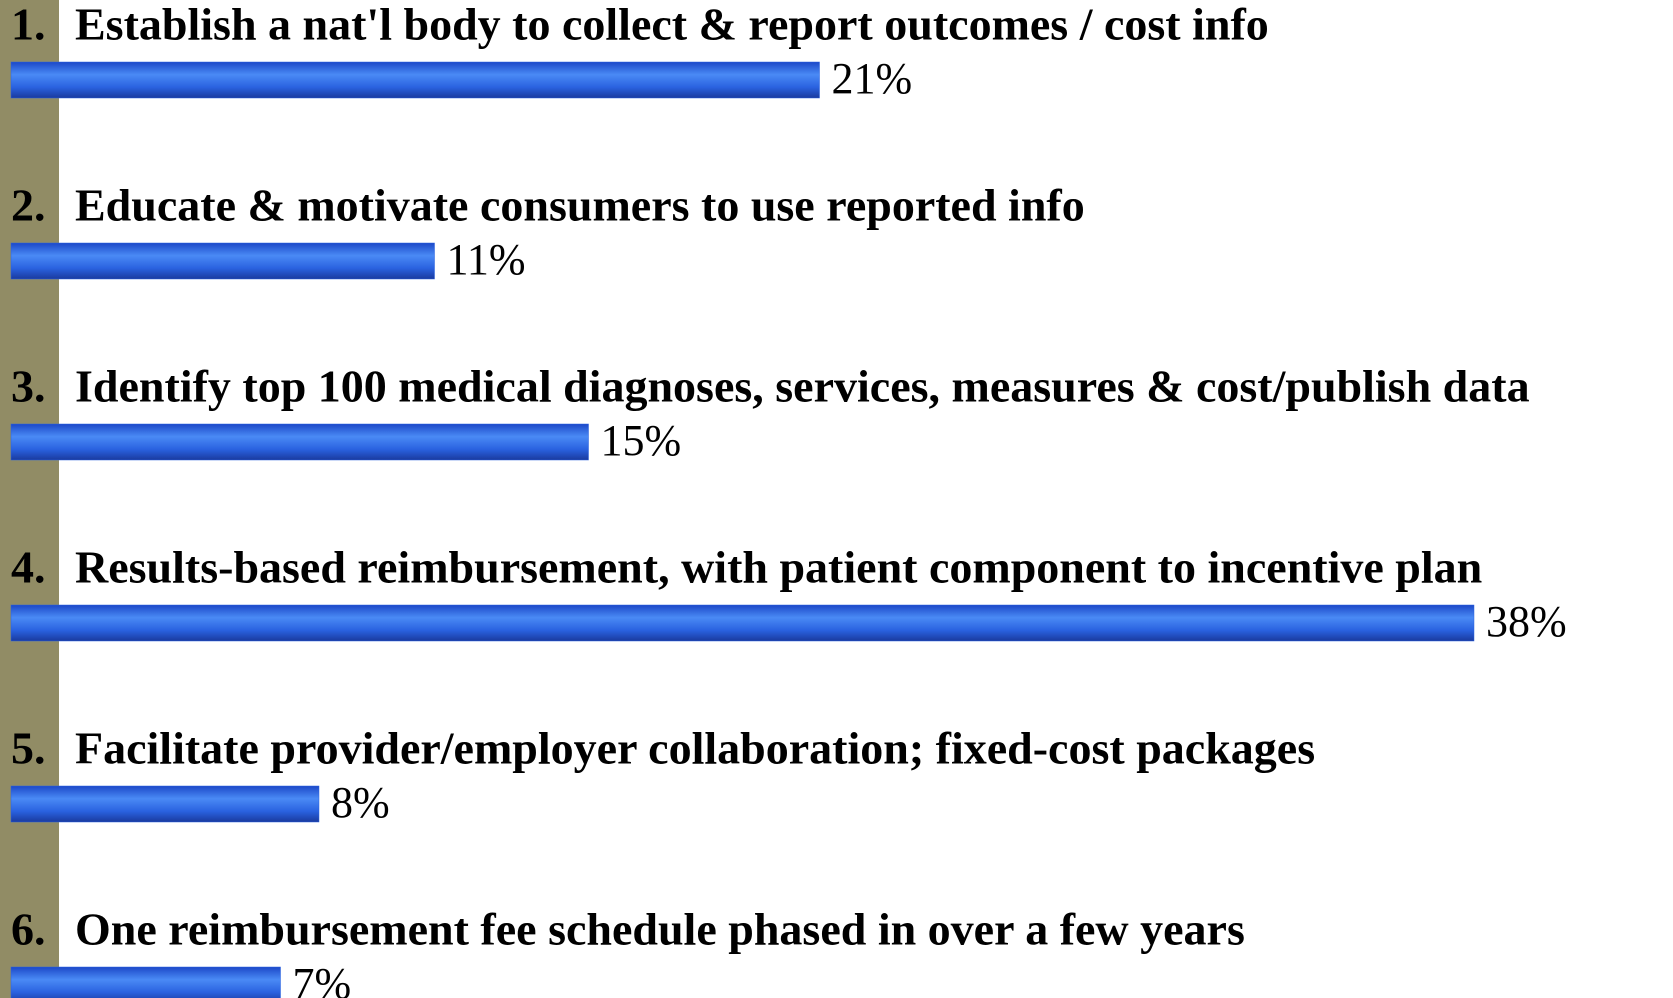 This screenshot has height=998, width=1673. I want to click on value-label: 21%, so click(872, 78).